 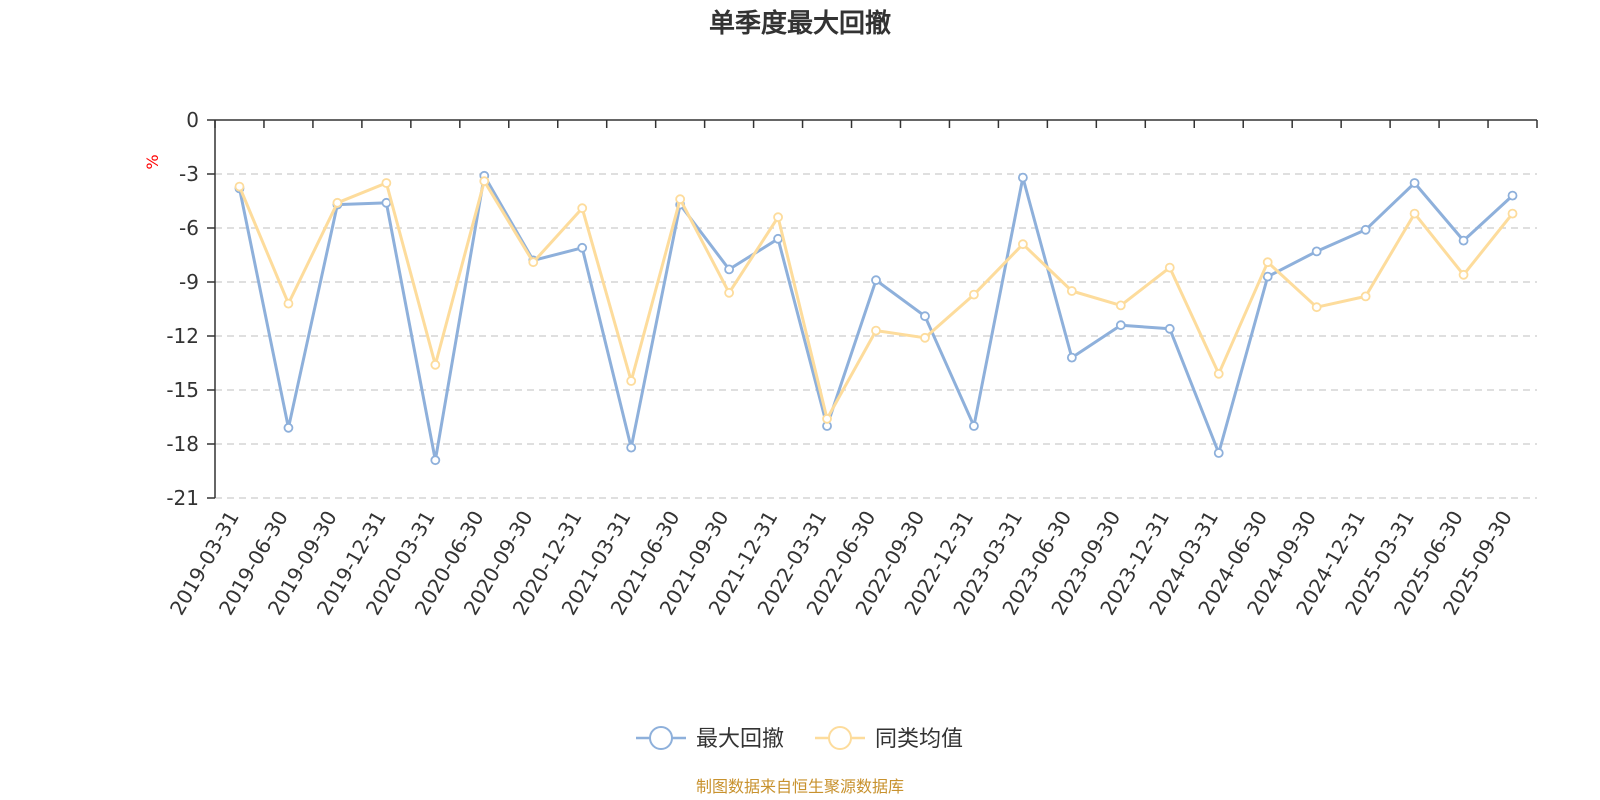 I want to click on y-tick-label: -18, so click(x=182, y=444).